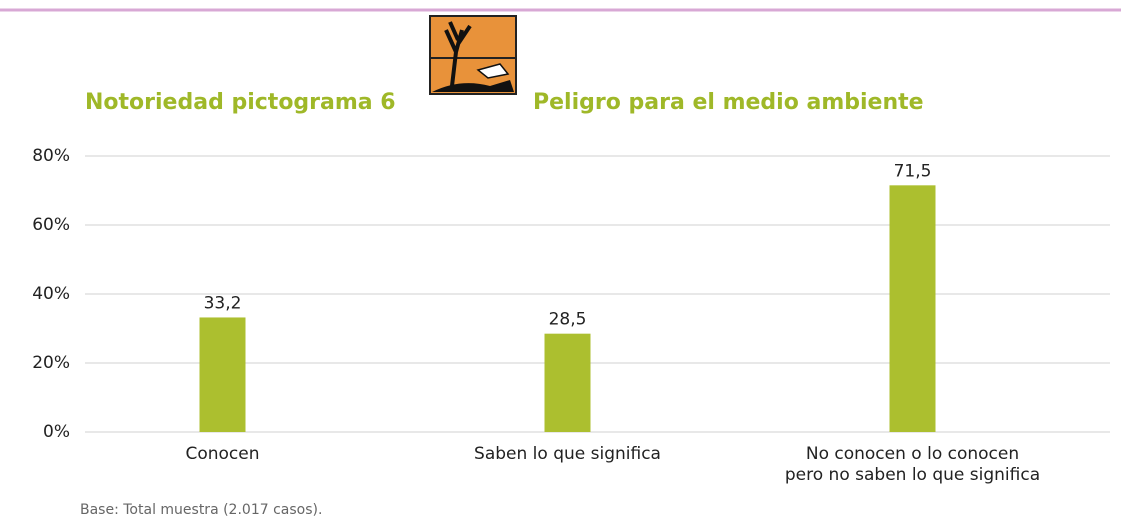 This screenshot has height=524, width=1121. What do you see at coordinates (51, 225) in the screenshot?
I see `y-tick-label: 60%` at bounding box center [51, 225].